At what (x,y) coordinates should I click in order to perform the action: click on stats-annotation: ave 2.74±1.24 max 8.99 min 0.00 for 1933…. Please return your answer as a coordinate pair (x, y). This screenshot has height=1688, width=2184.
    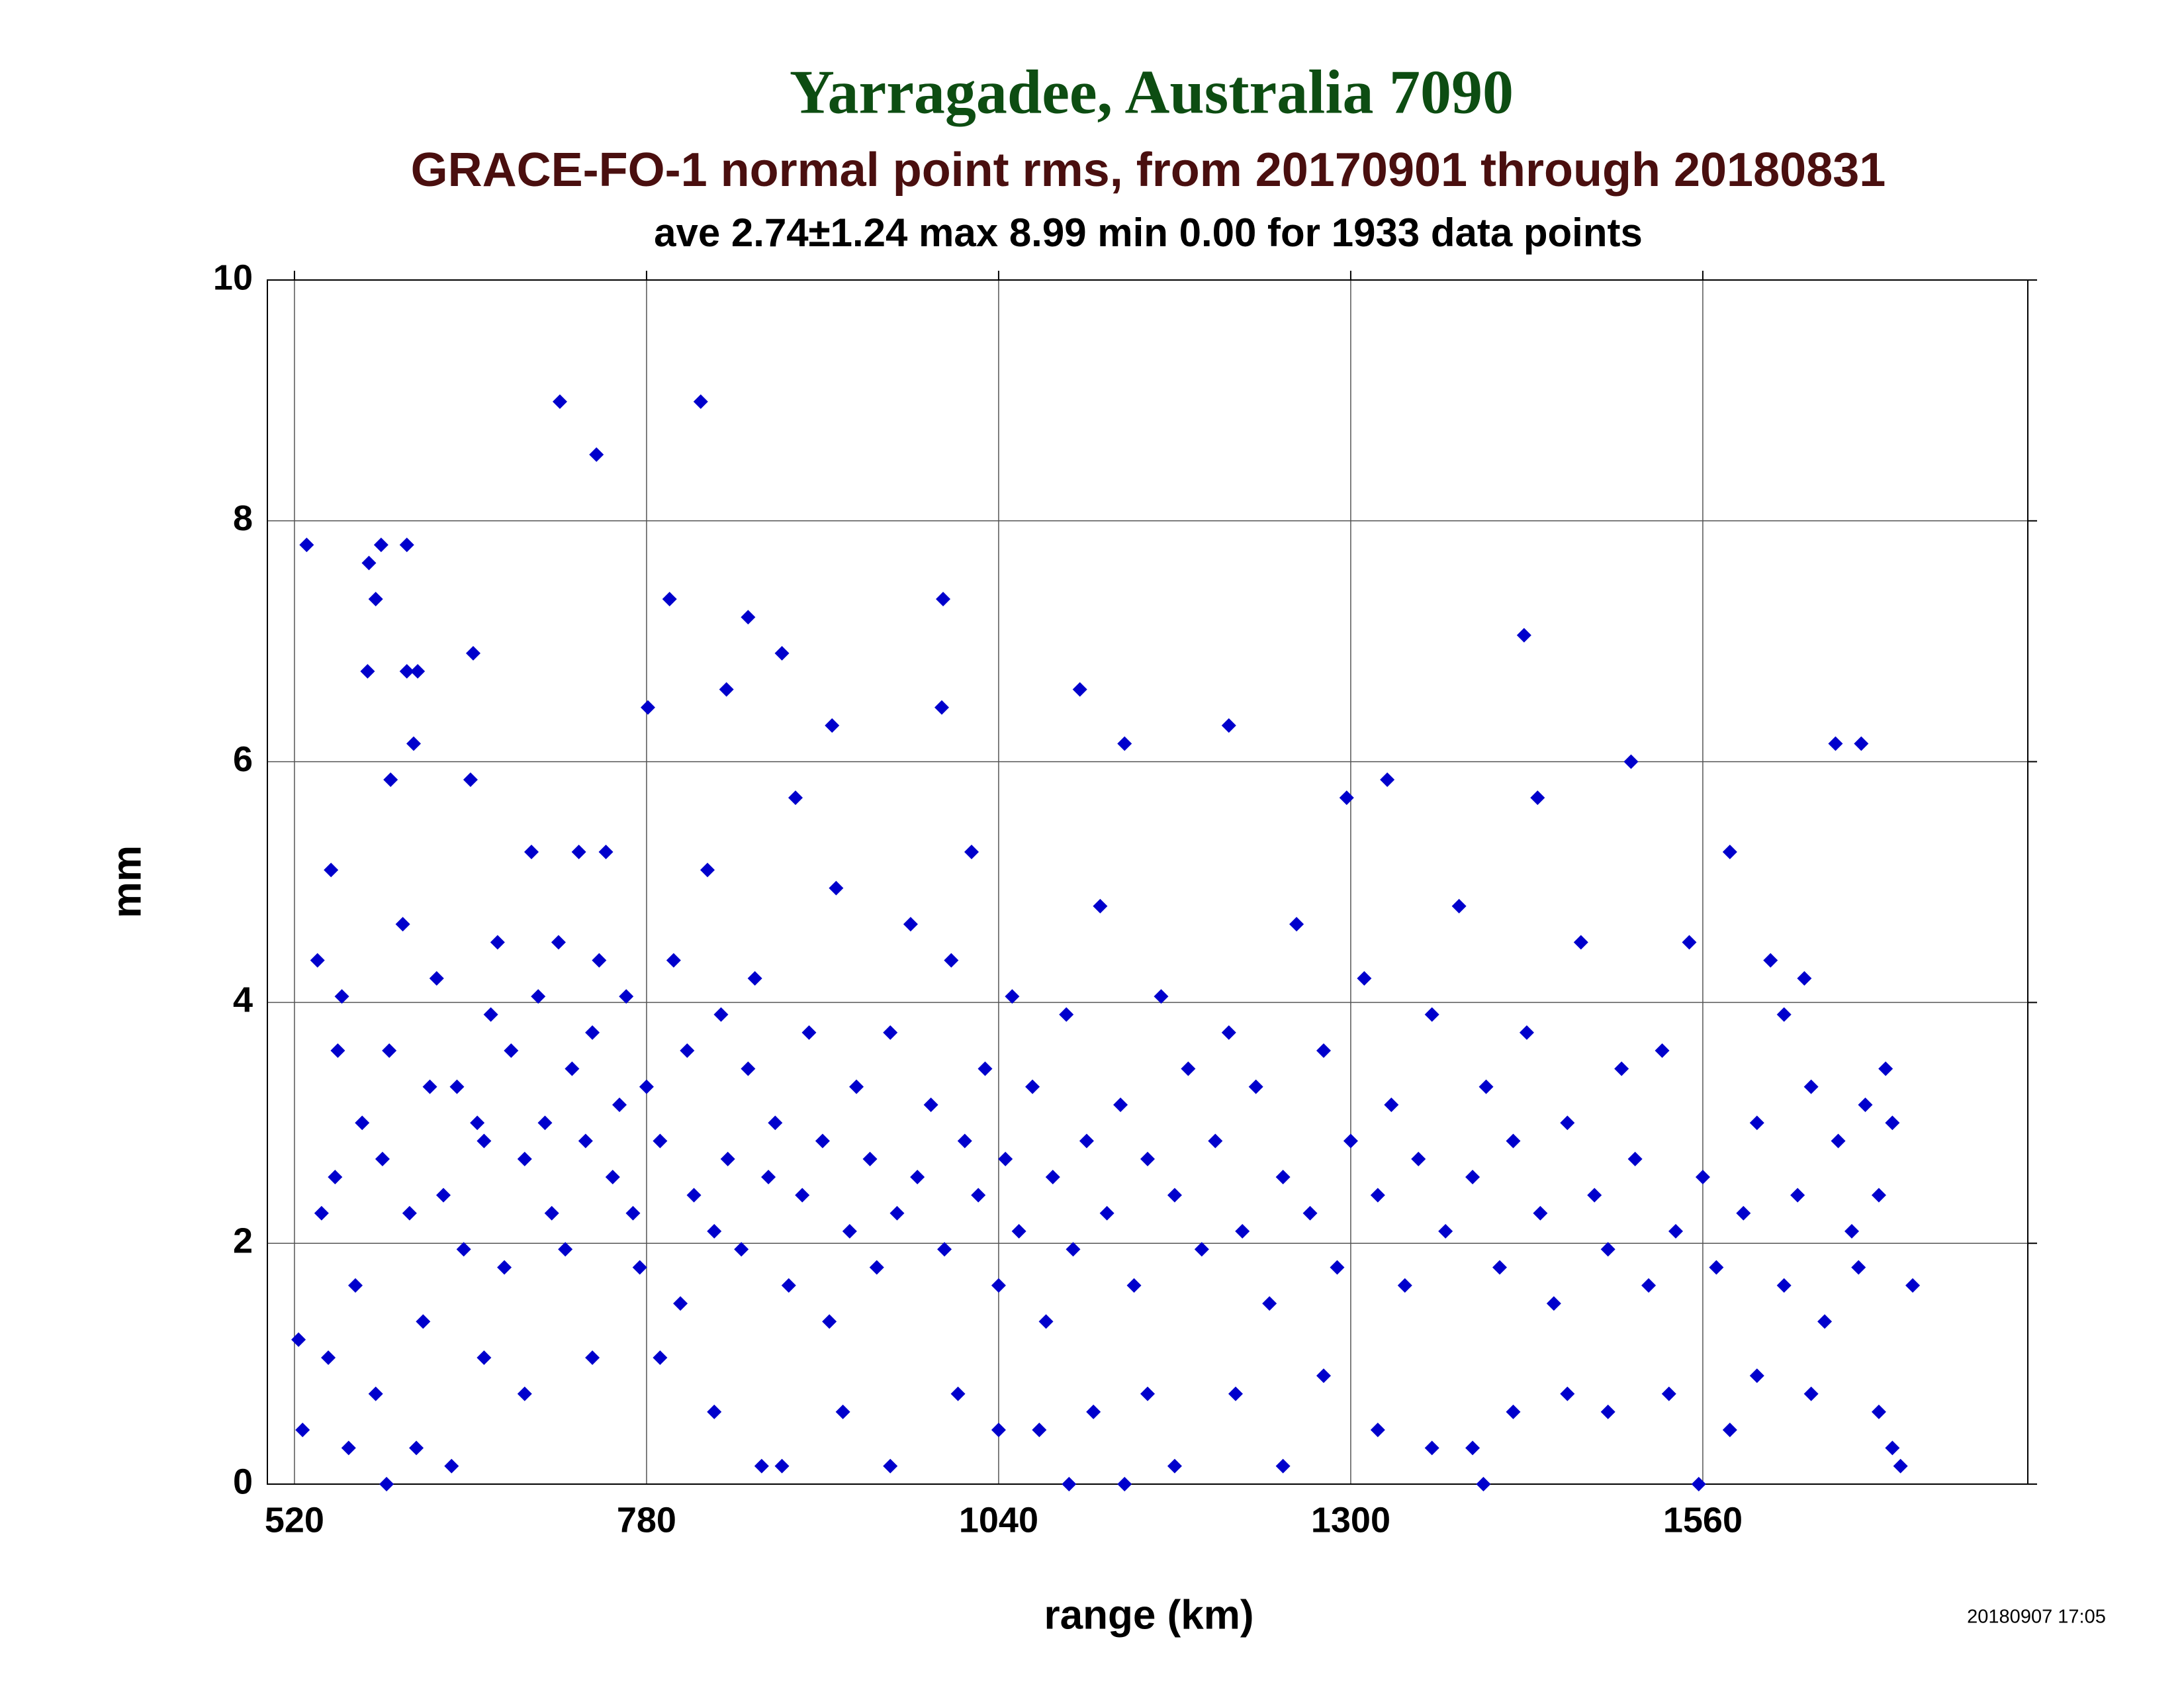
    Looking at the image, I should click on (1149, 233).